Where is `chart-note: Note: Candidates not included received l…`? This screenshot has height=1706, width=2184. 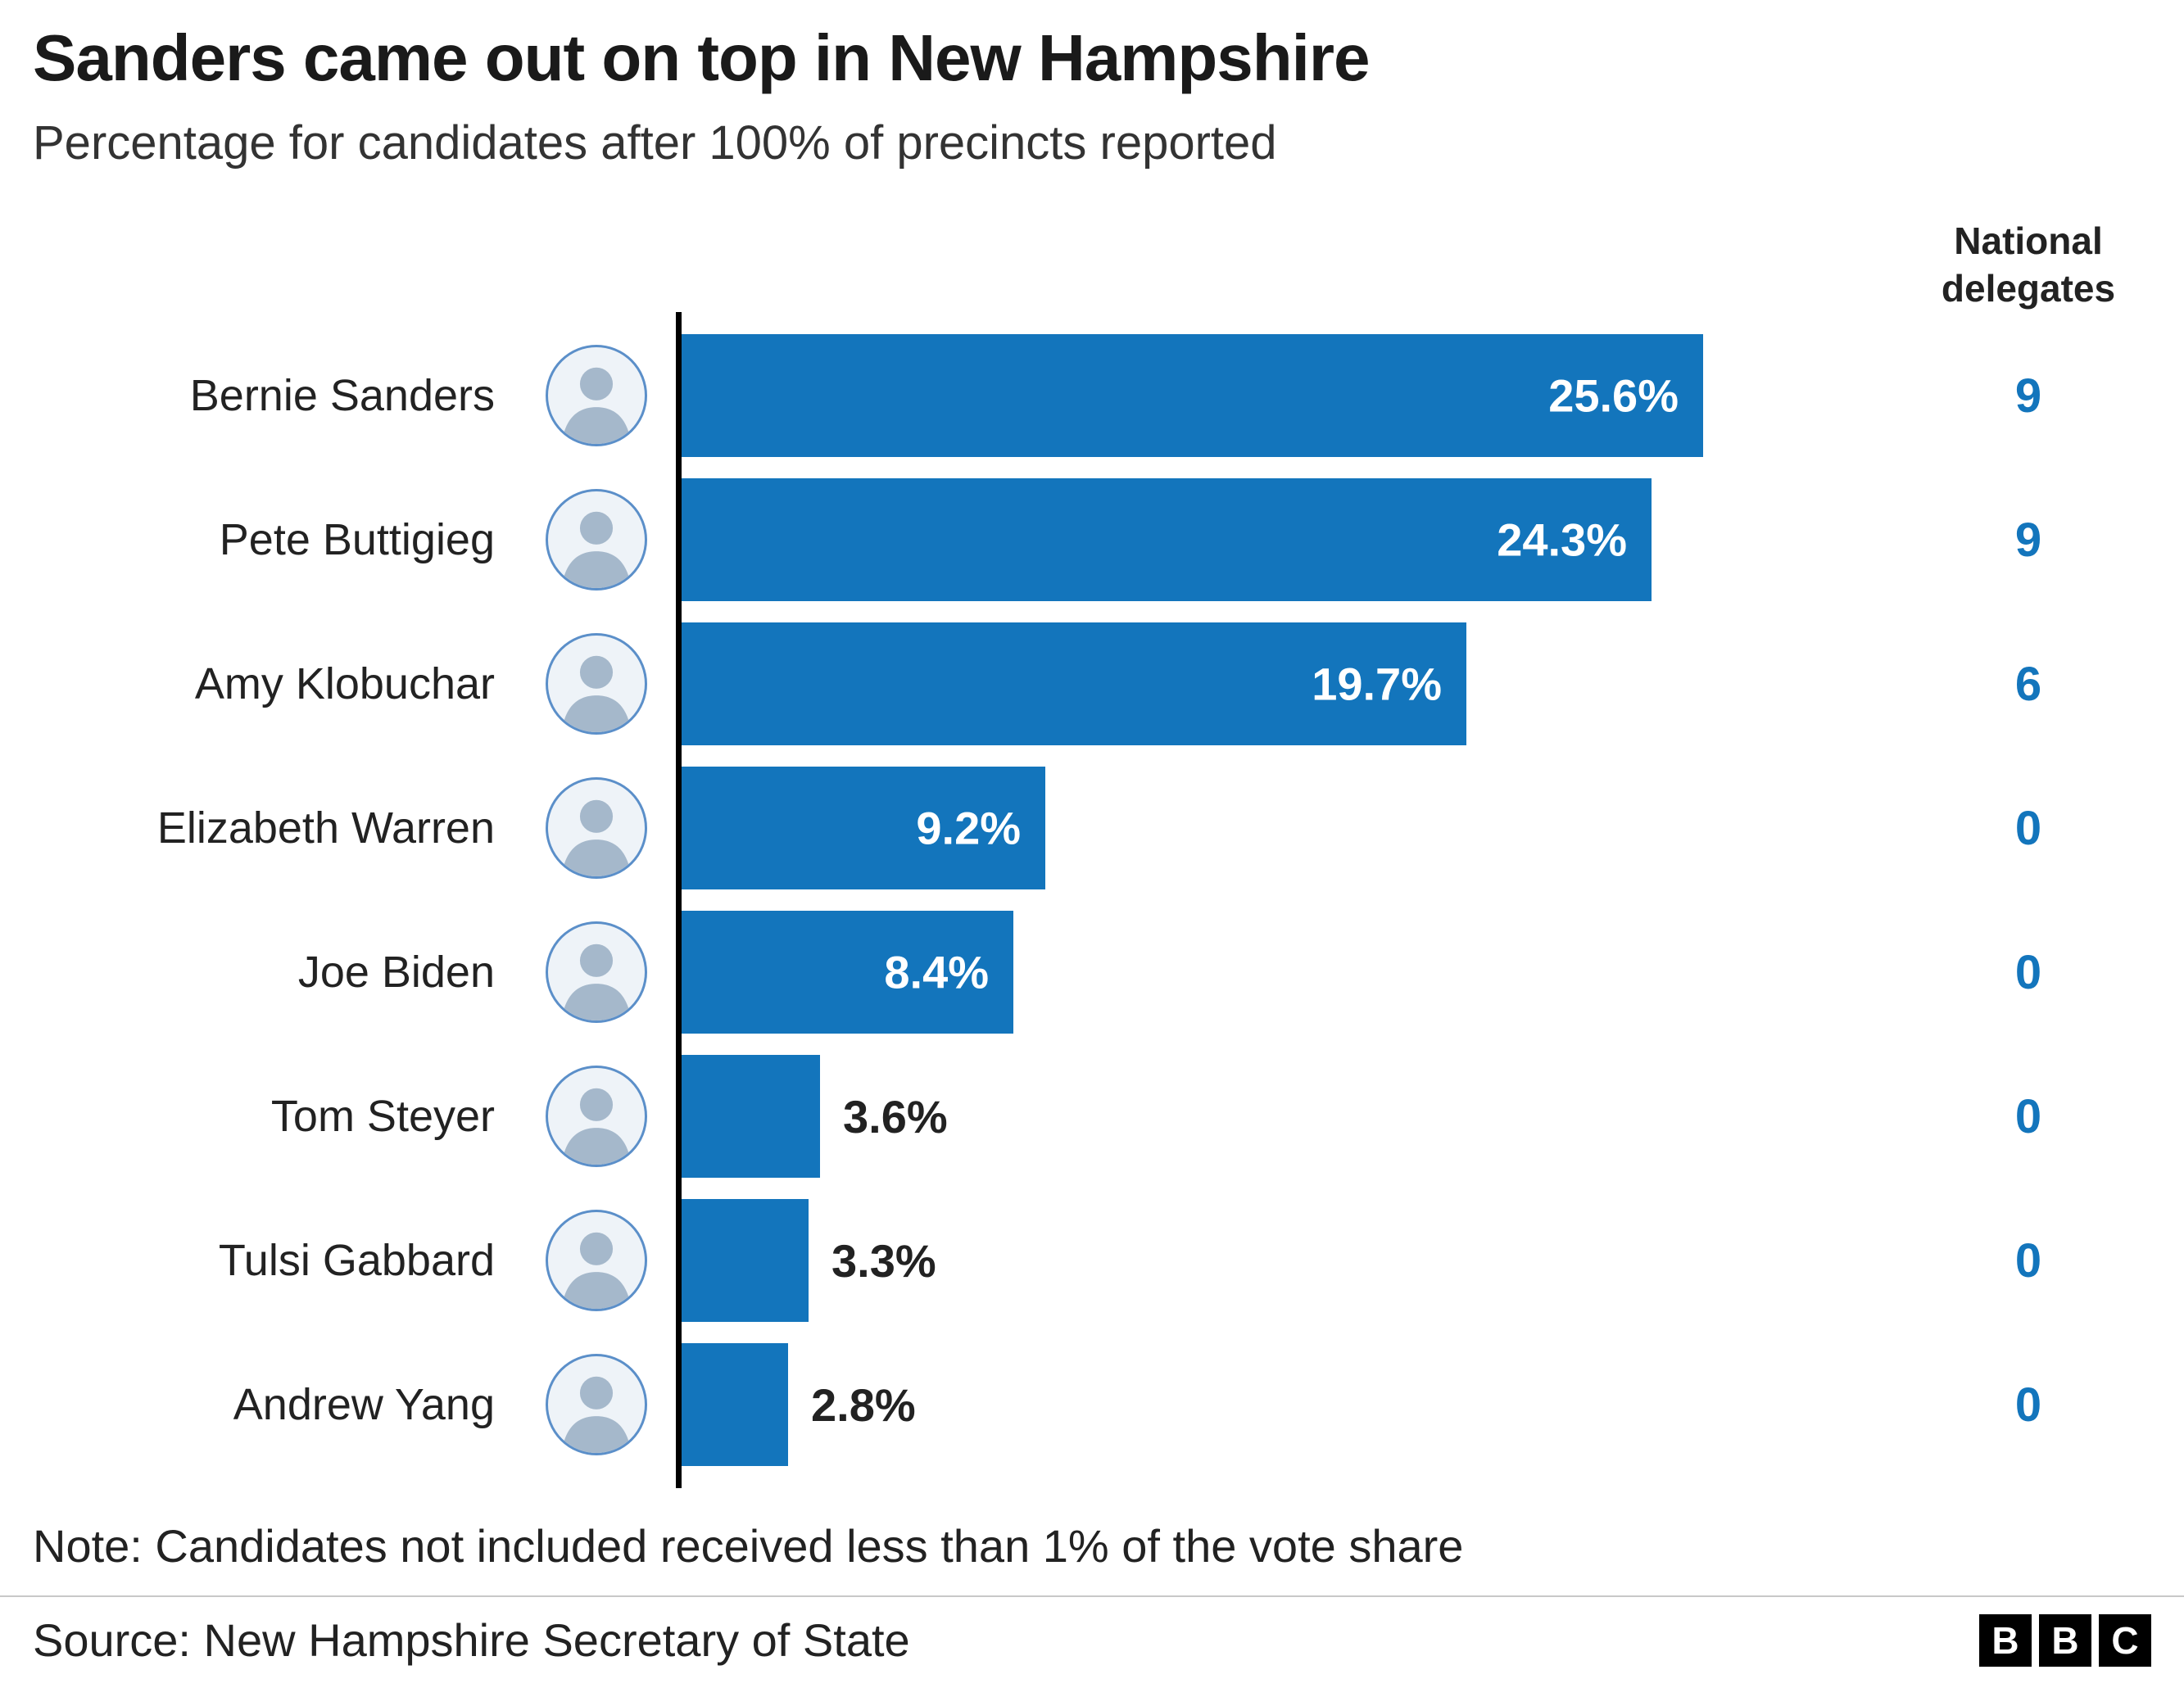 chart-note: Note: Candidates not included received l… is located at coordinates (748, 1546).